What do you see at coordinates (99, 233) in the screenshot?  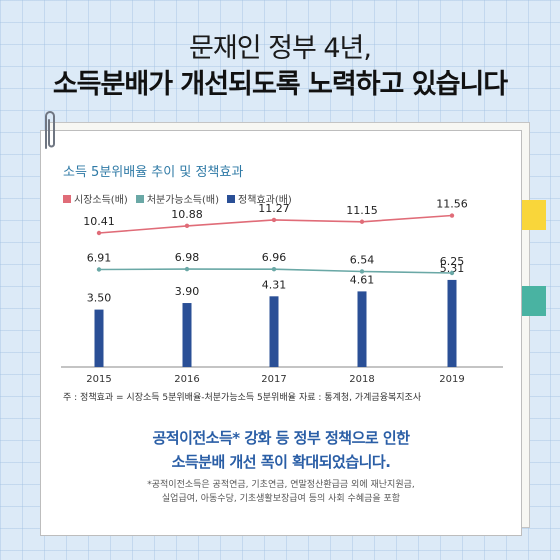 I see `point-market-income-2015` at bounding box center [99, 233].